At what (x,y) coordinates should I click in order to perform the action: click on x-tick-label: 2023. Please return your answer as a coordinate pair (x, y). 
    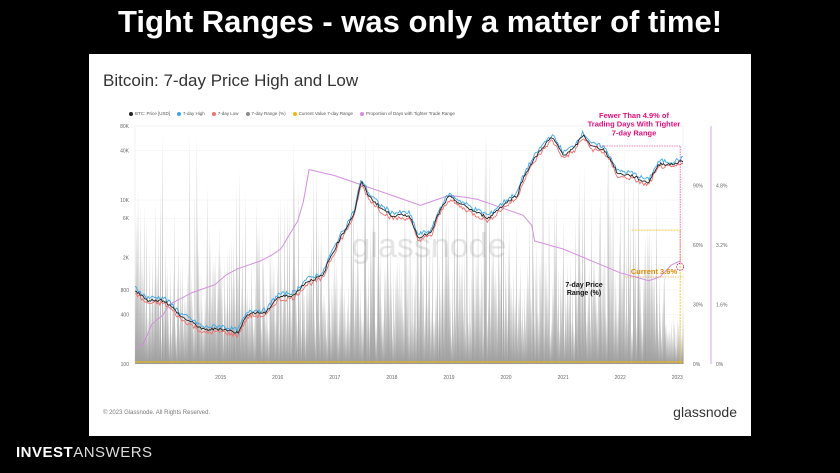
    Looking at the image, I should click on (677, 378).